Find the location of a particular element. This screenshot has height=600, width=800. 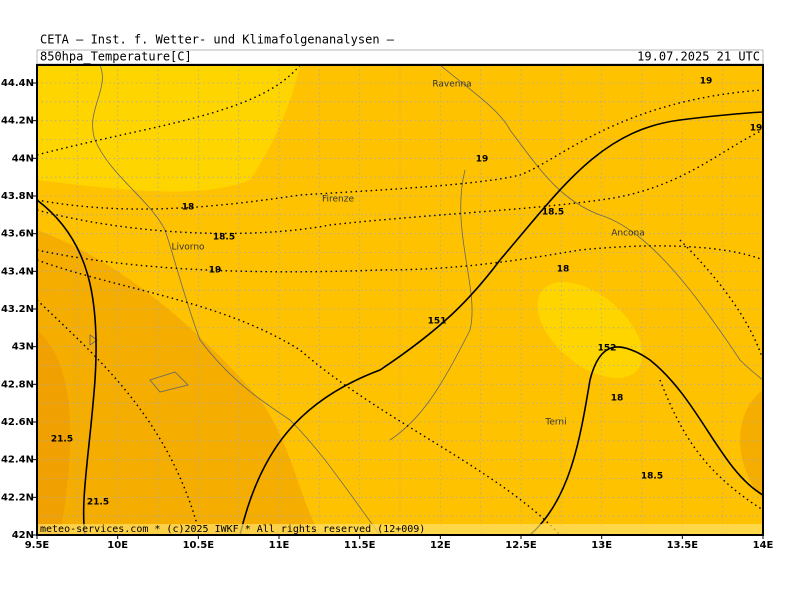

x-tick-label: 10.5E is located at coordinates (199, 545).